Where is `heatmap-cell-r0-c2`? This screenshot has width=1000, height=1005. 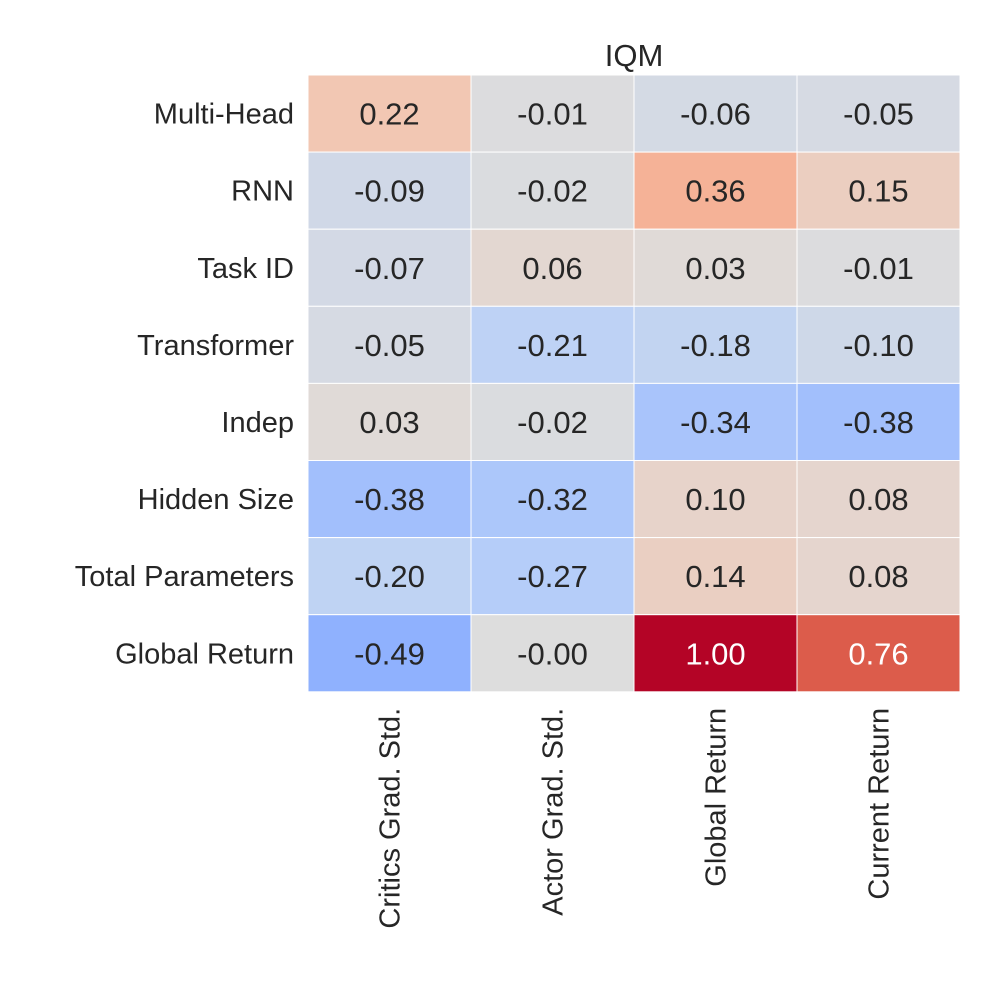
heatmap-cell-r0-c2 is located at coordinates (715, 113).